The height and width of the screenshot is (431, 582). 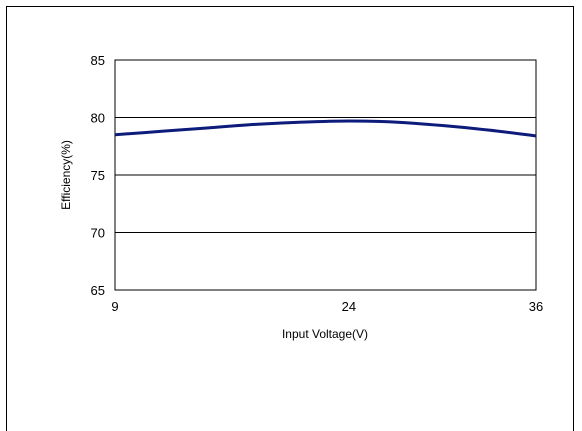 I want to click on x-tick-labels: 9 24 36, so click(x=327, y=306).